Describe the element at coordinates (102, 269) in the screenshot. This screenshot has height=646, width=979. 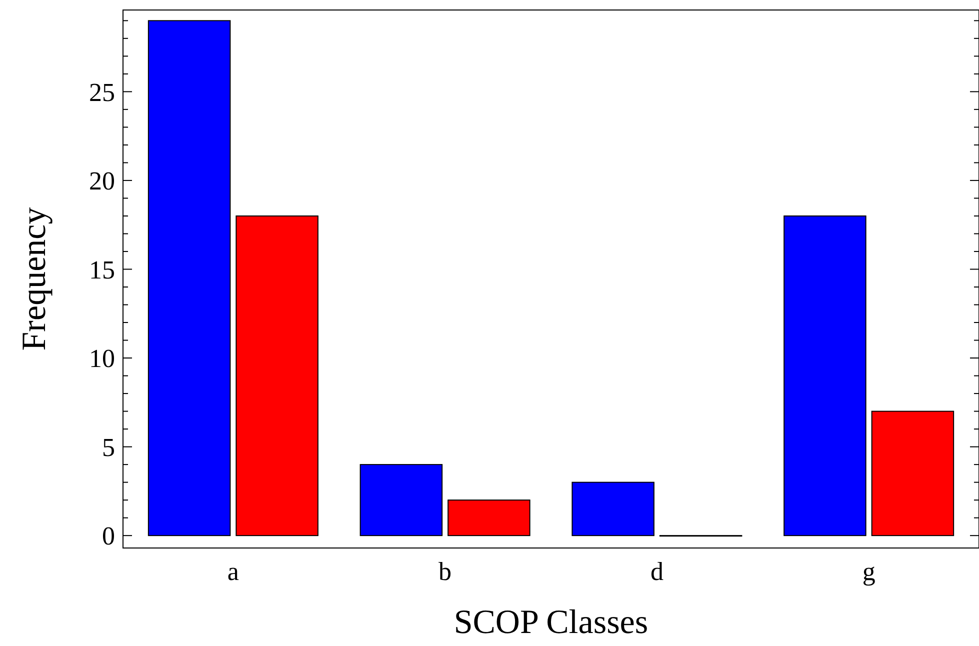
I see `y-tick-label: 15` at that location.